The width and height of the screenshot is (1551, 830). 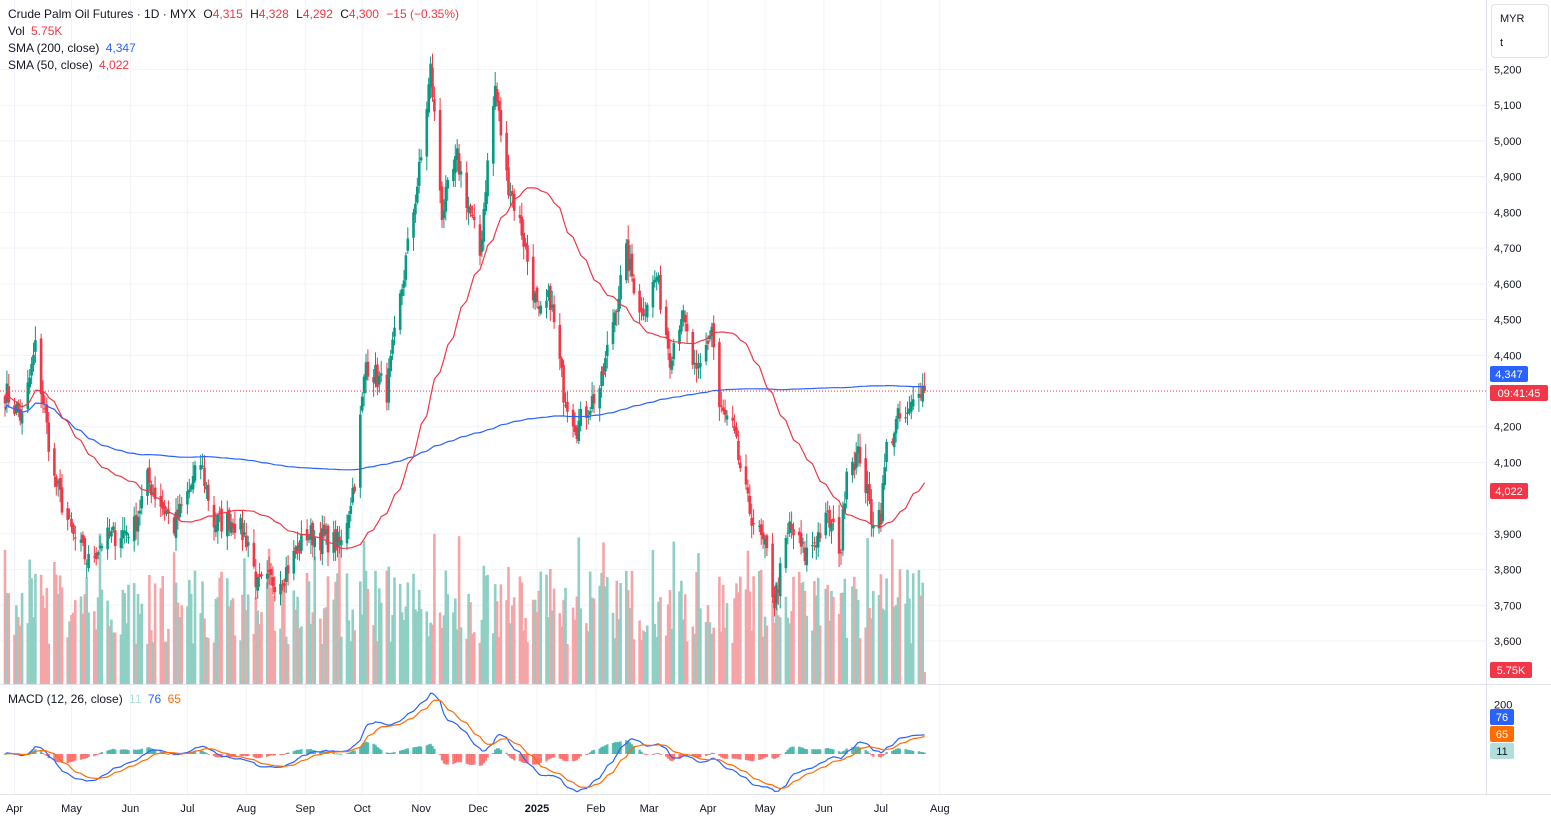 I want to click on legend-sma200-row: SMA (200, close) 4,347, so click(x=72, y=48).